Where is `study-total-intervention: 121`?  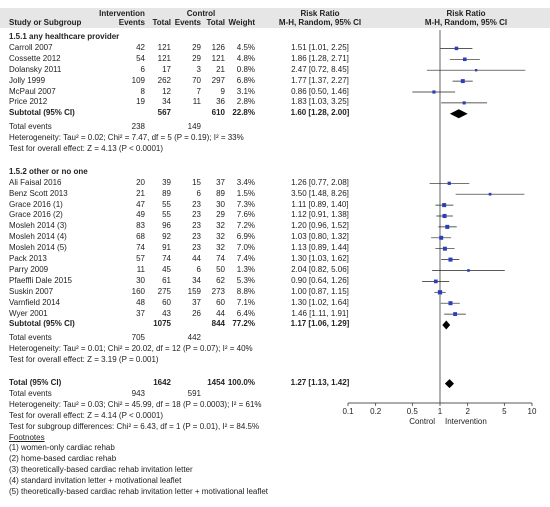
study-total-intervention: 121 is located at coordinates (164, 58).